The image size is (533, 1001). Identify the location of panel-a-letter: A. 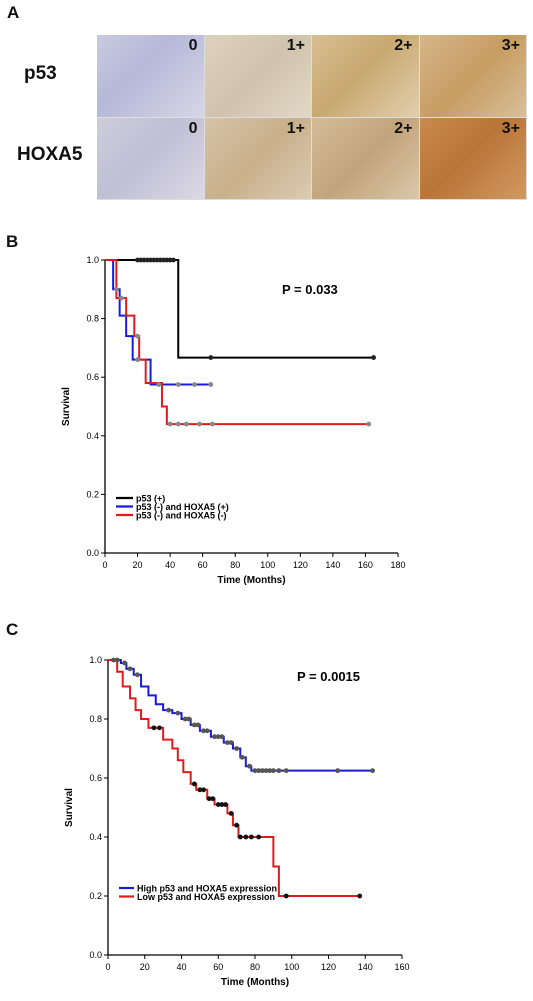
(13, 12).